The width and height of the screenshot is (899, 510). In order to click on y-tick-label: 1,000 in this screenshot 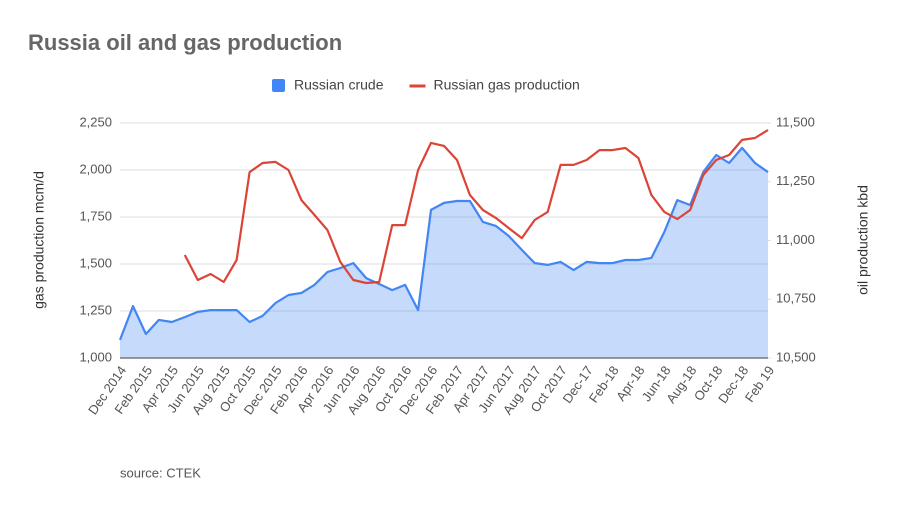, I will do `click(95, 356)`.